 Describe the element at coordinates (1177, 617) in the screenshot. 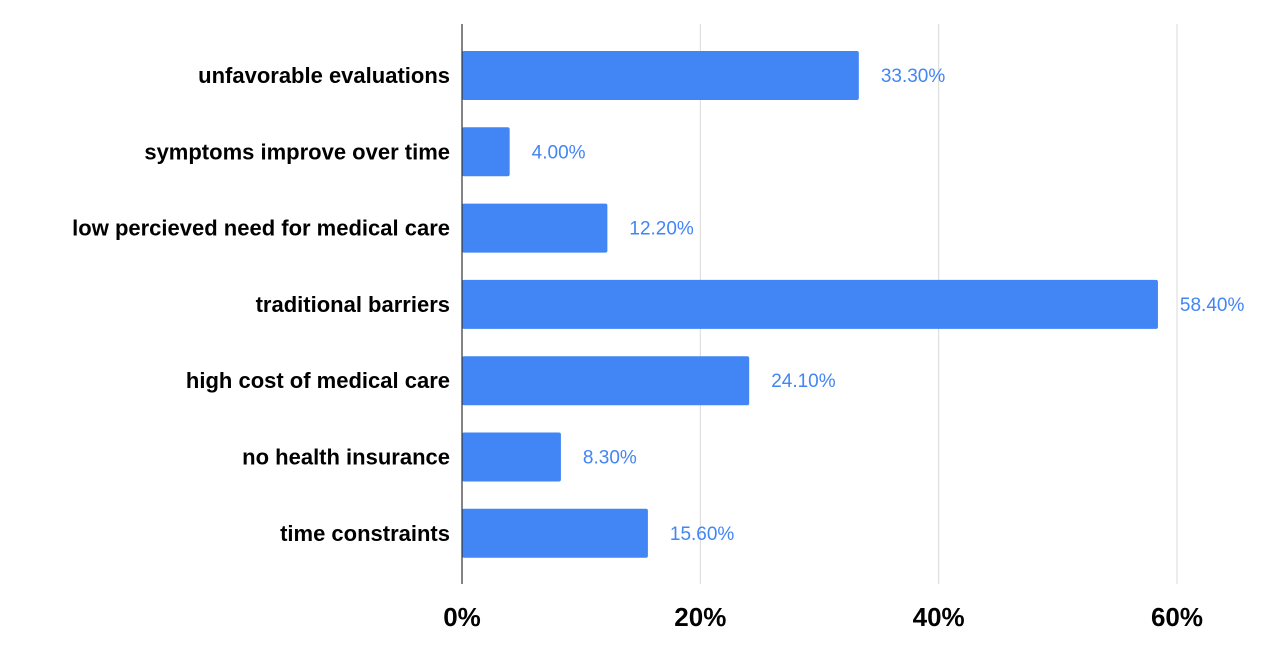

I see `x-tick-label: 60%` at that location.